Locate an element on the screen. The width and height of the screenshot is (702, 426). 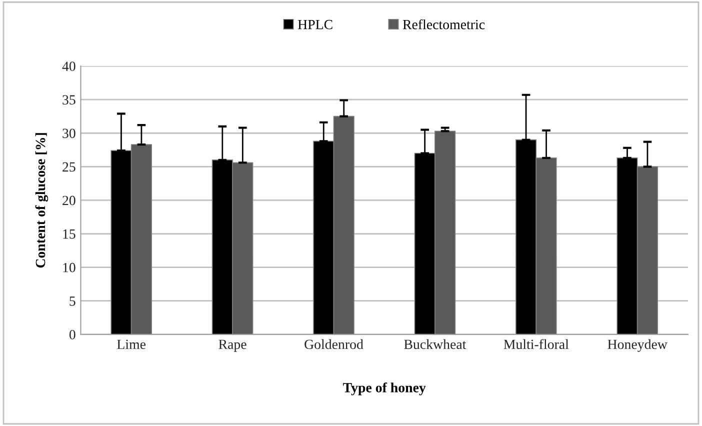
y-tick-label: 35 is located at coordinates (69, 100).